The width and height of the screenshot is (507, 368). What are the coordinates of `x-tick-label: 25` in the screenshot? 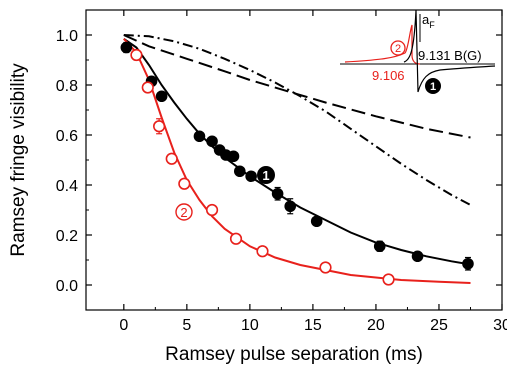 It's located at (439, 325).